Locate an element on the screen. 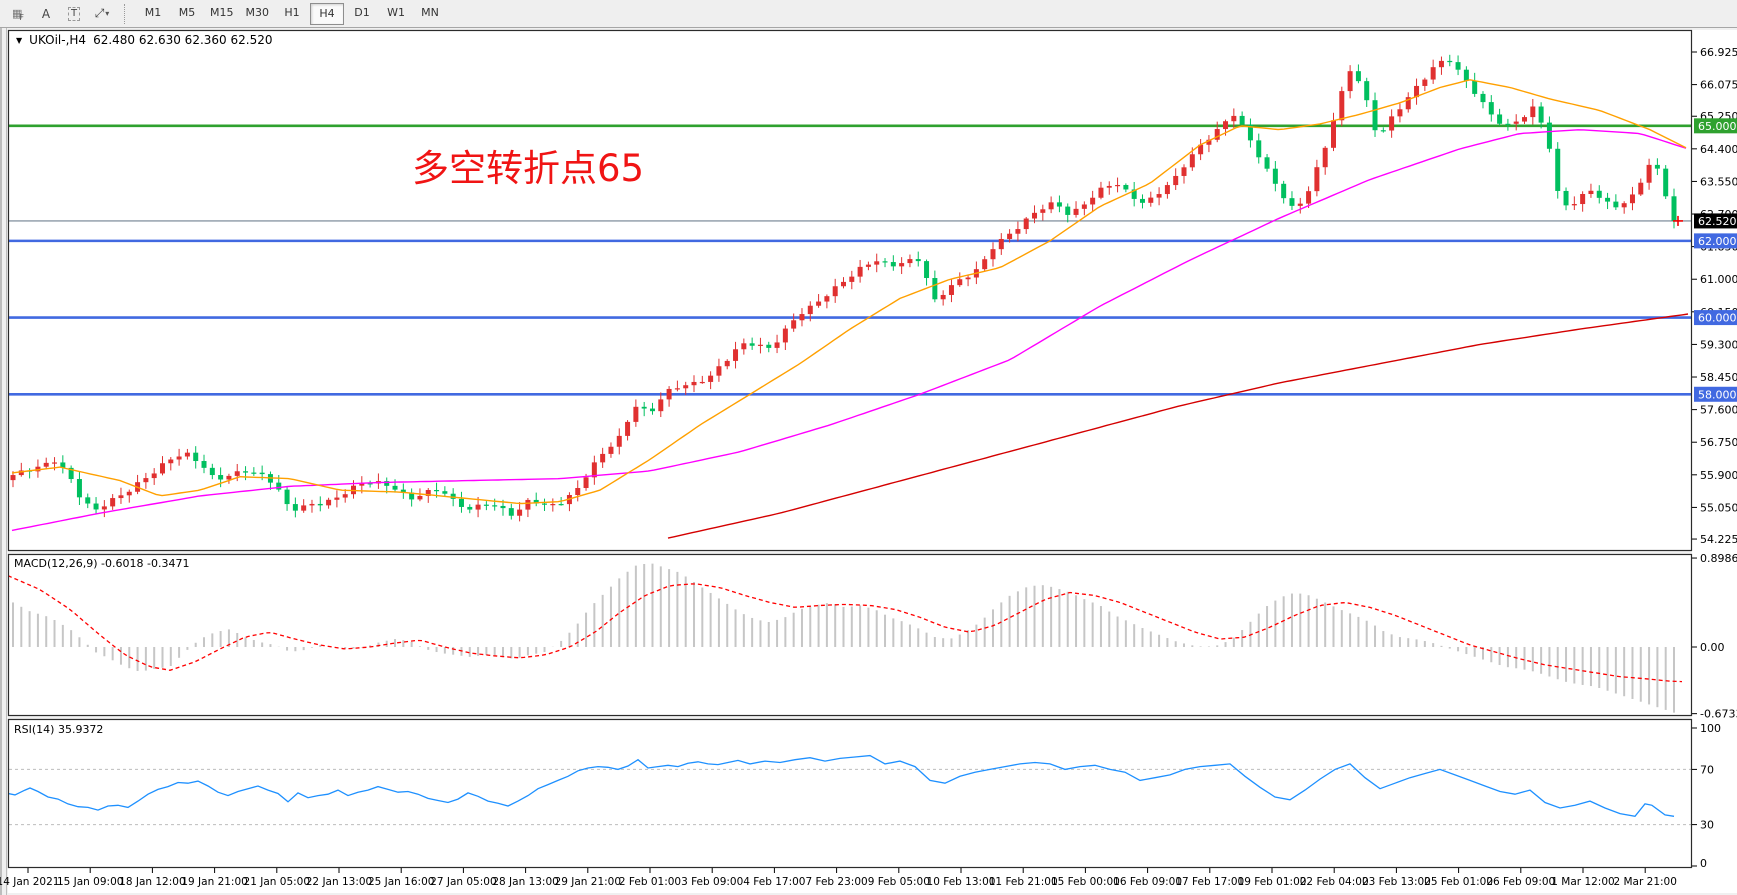  svg-text: 4 Feb 17:00 is located at coordinates (774, 882).